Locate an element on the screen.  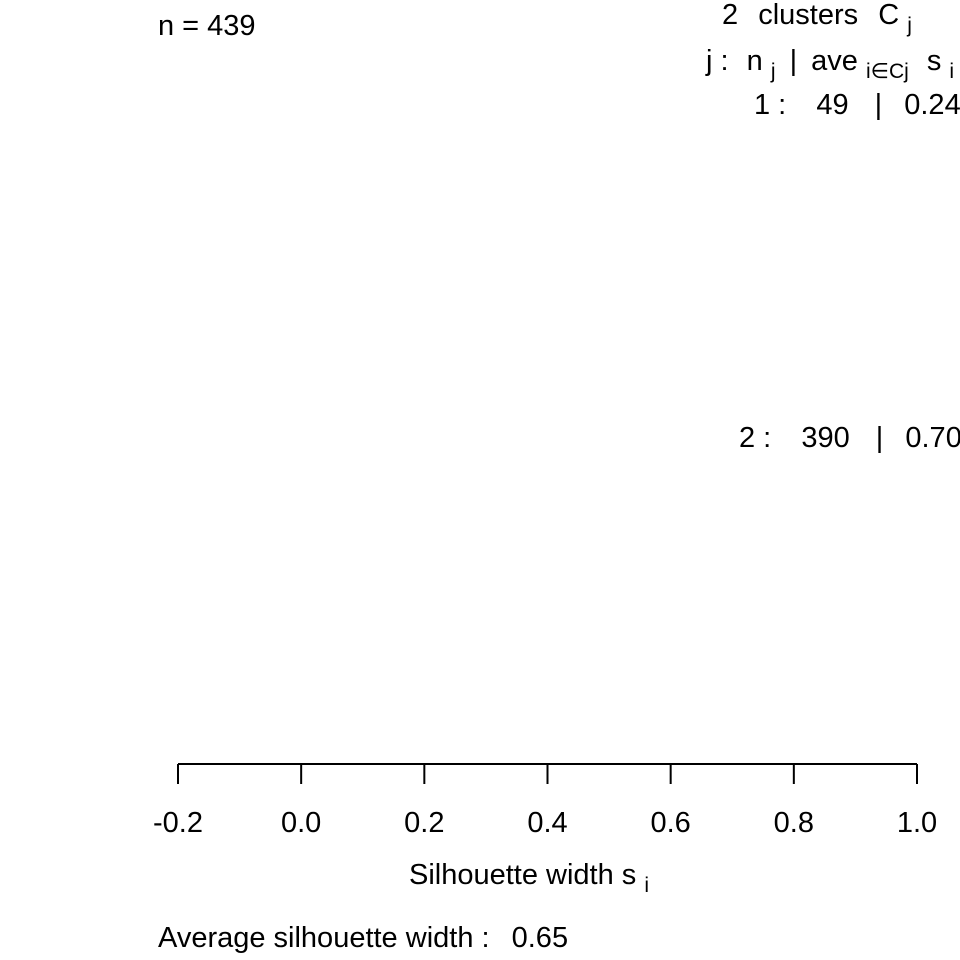
legend-sep: | is located at coordinates (794, 61).